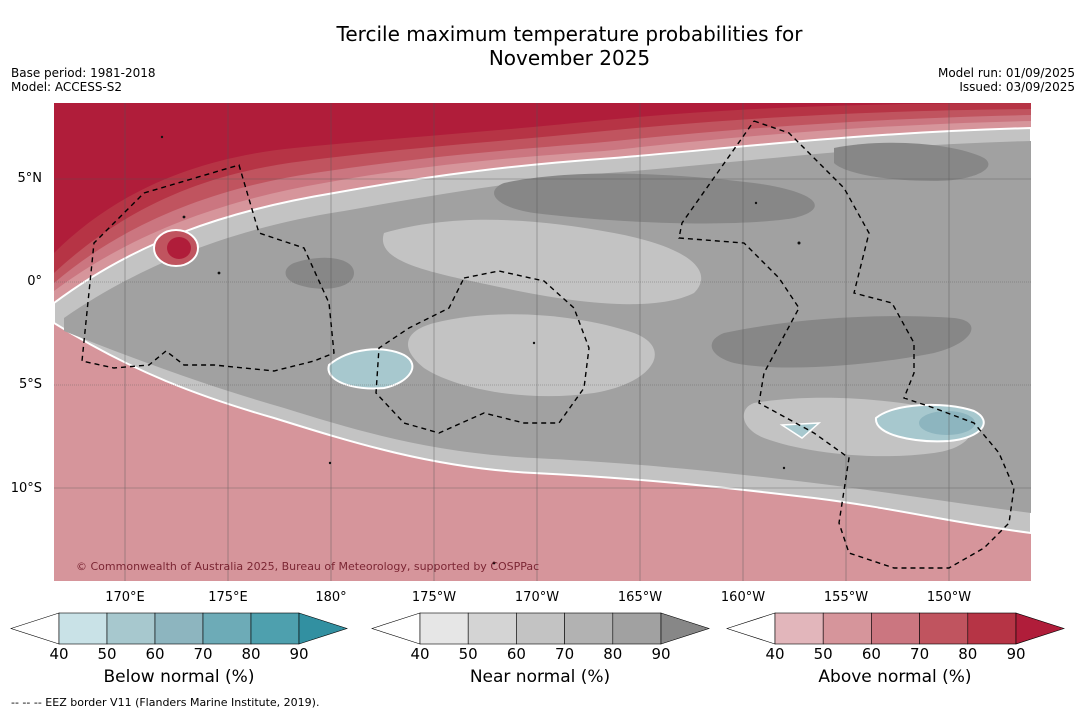 The height and width of the screenshot is (713, 1085). I want to click on below-normal-tick-label: 90, so click(298, 654).